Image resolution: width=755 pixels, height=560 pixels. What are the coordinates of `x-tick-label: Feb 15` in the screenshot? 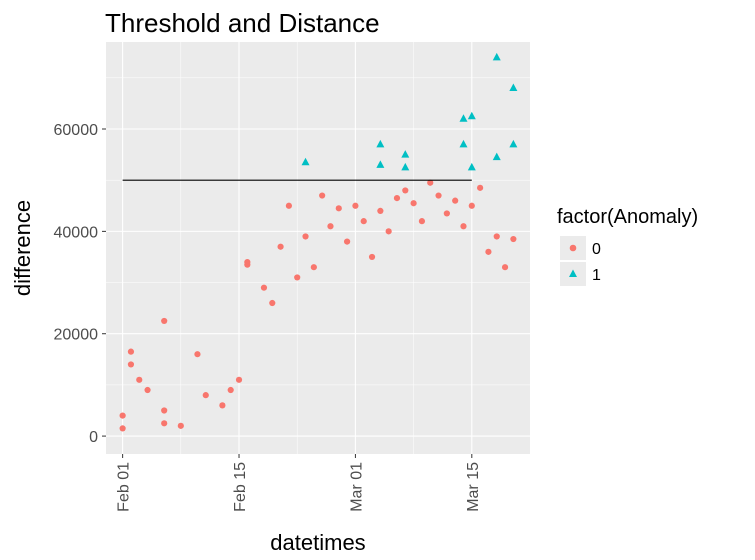 It's located at (240, 487).